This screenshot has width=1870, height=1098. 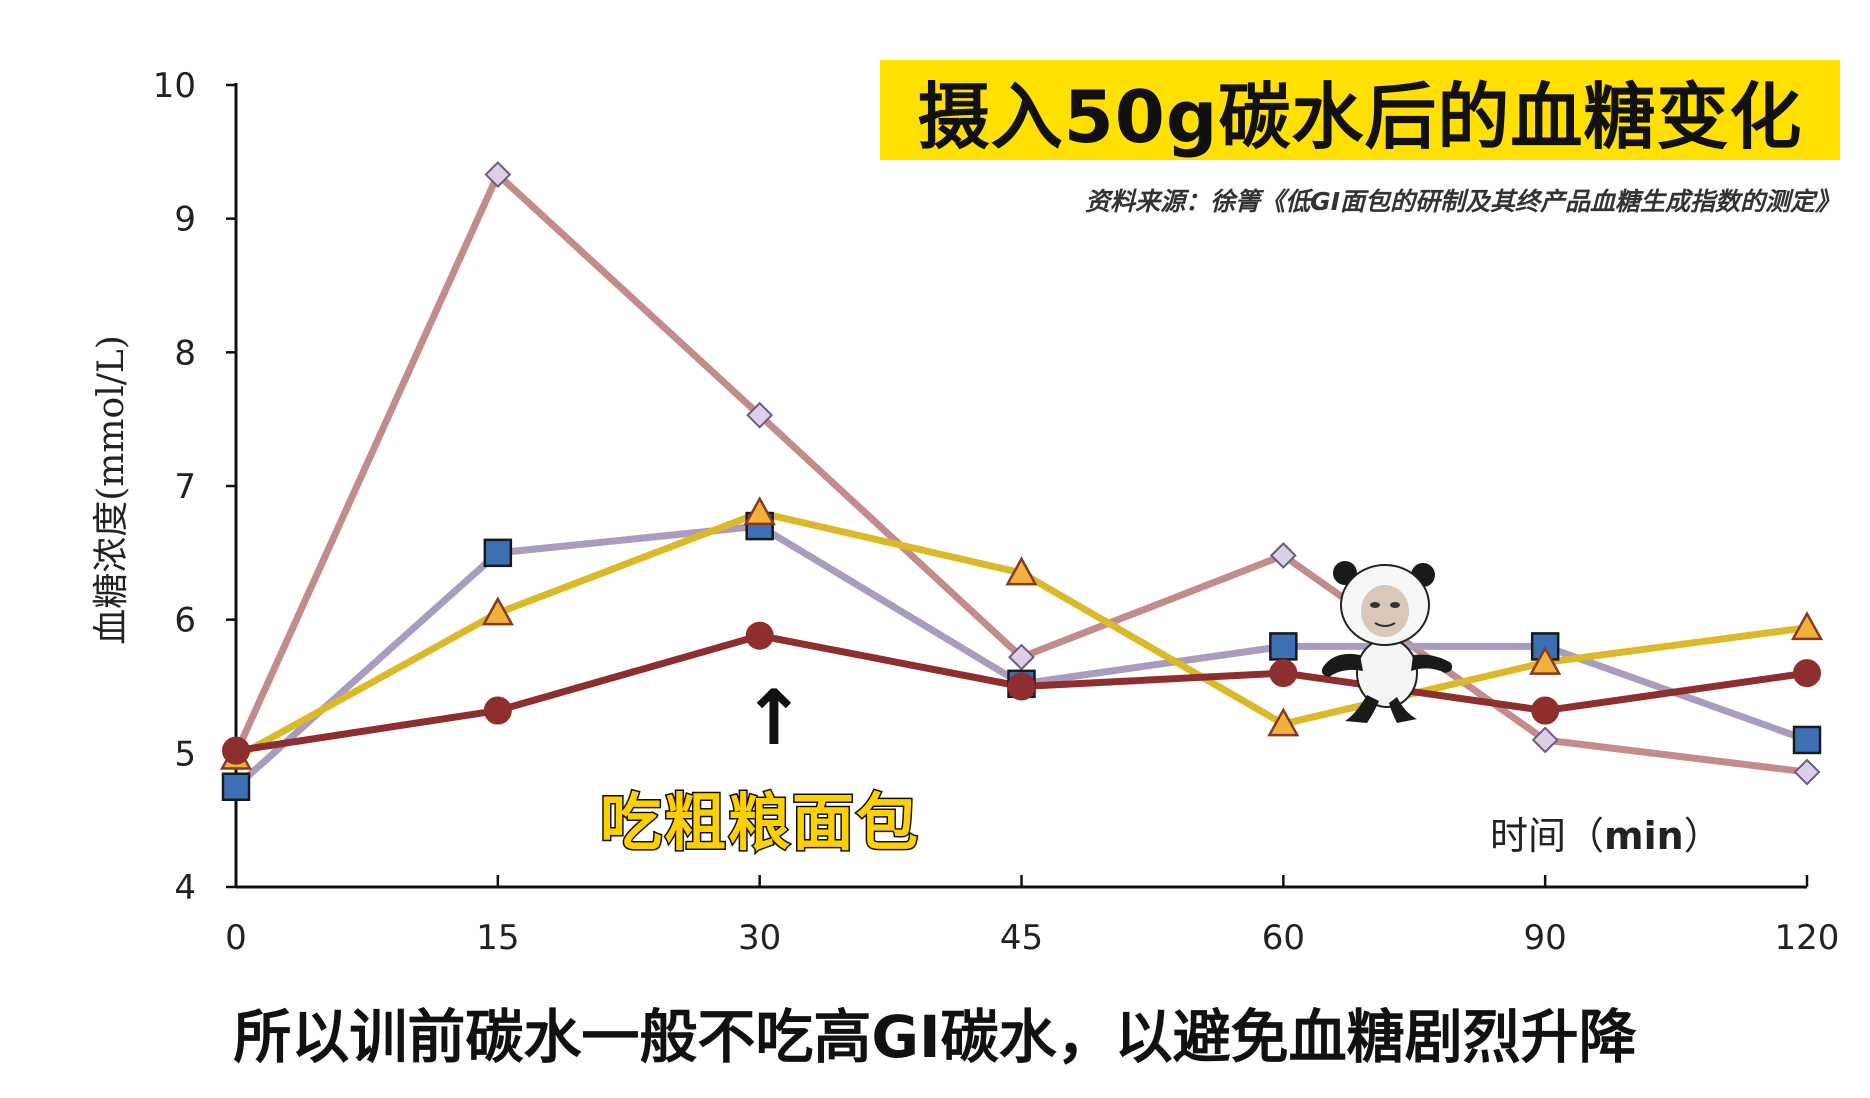 I want to click on up-arrow-icon: ↑, so click(x=774, y=717).